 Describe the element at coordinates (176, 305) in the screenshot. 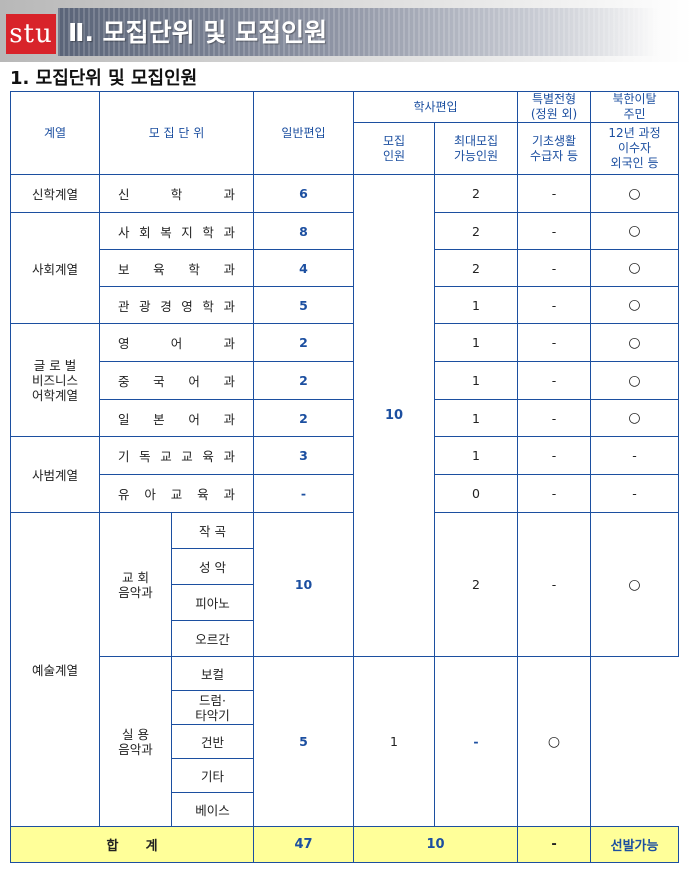

I see `unit-cell: 관 광 경 영 학 과` at that location.